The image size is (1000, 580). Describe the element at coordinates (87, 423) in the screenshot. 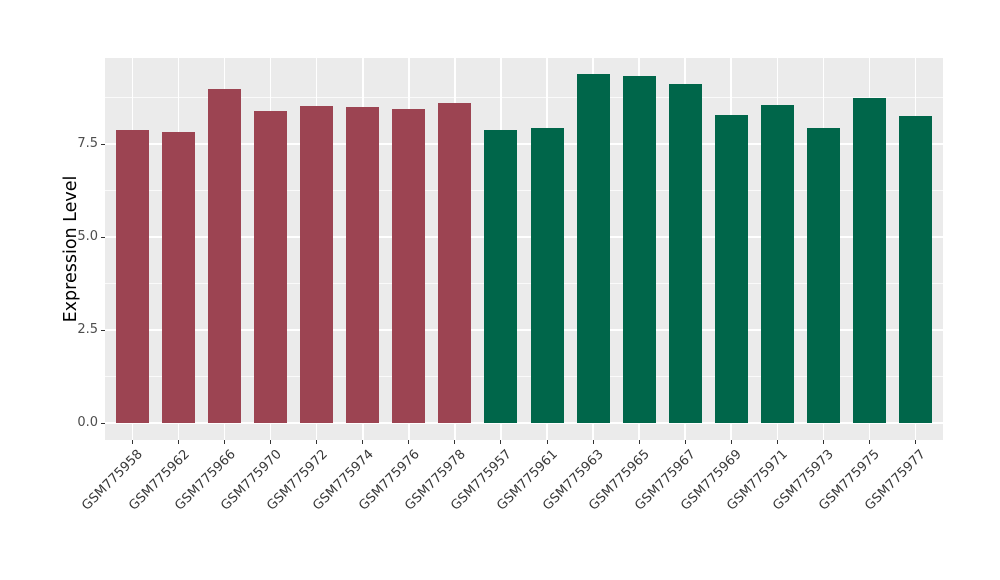

I see `y-tick-label: 0.0` at that location.